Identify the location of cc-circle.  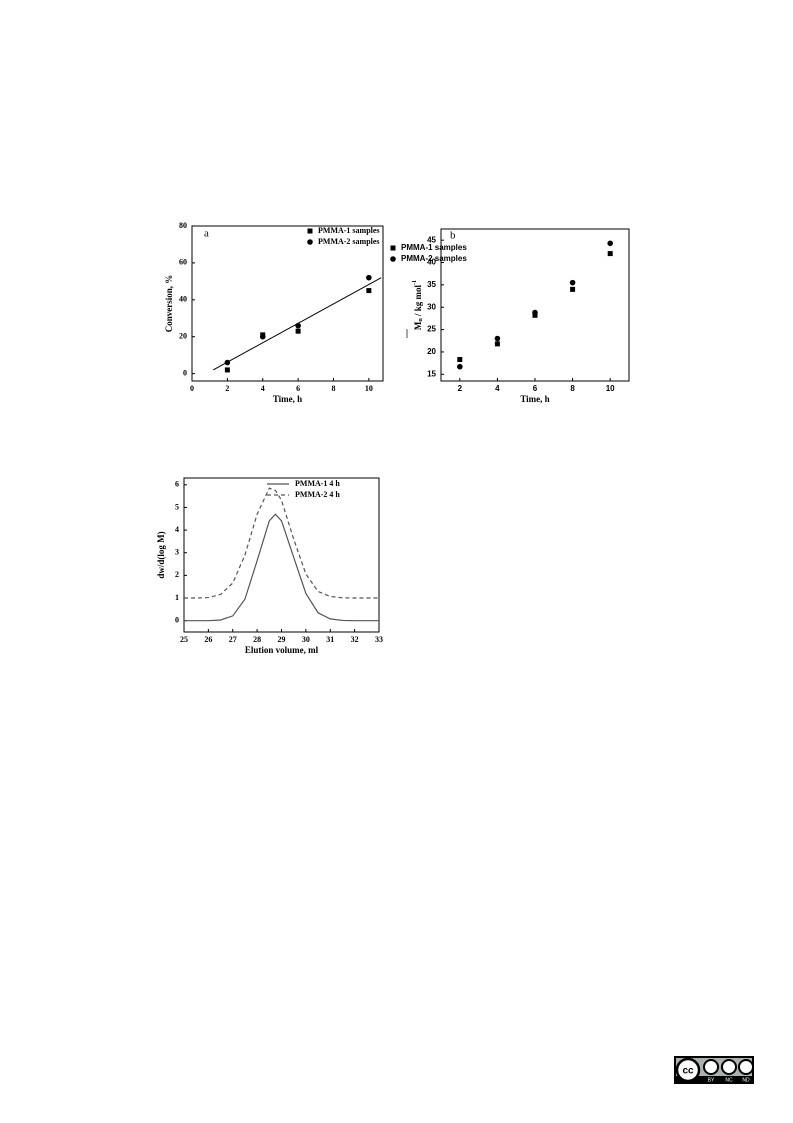
(688, 1070).